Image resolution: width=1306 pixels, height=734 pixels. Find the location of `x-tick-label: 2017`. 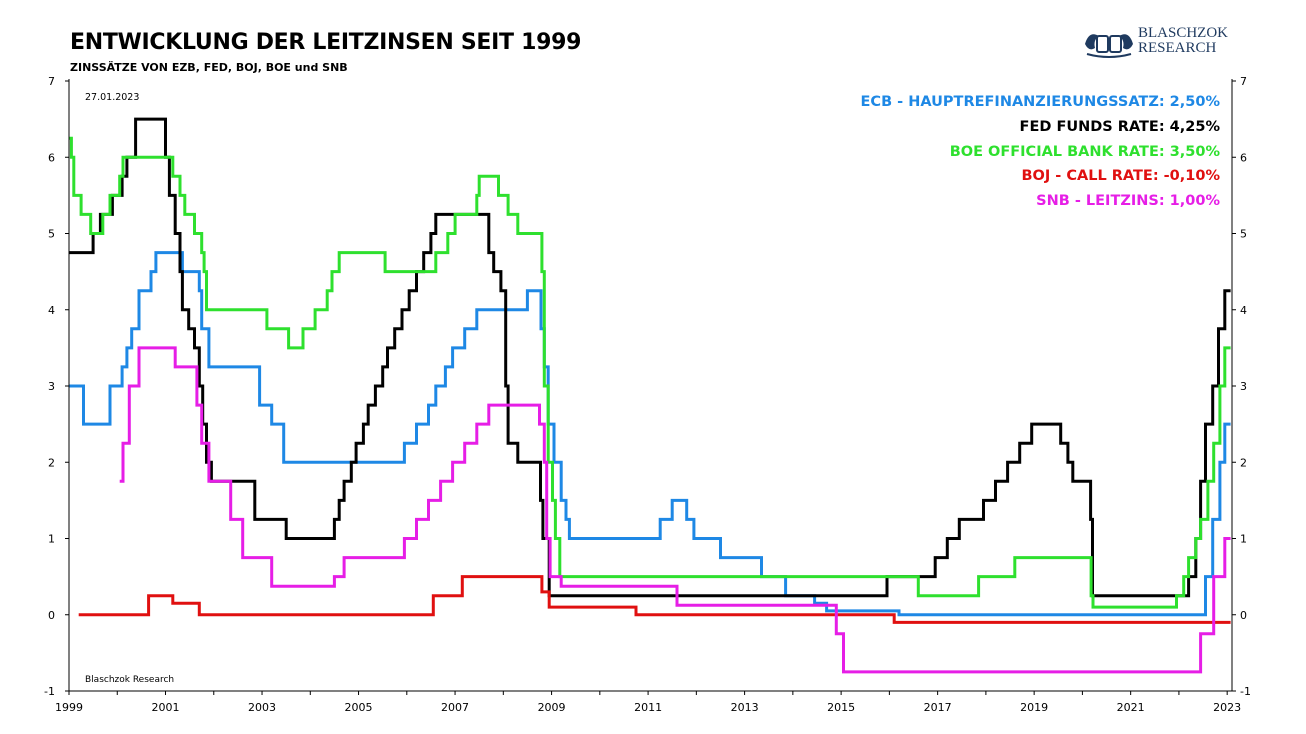

x-tick-label: 2017 is located at coordinates (938, 707).